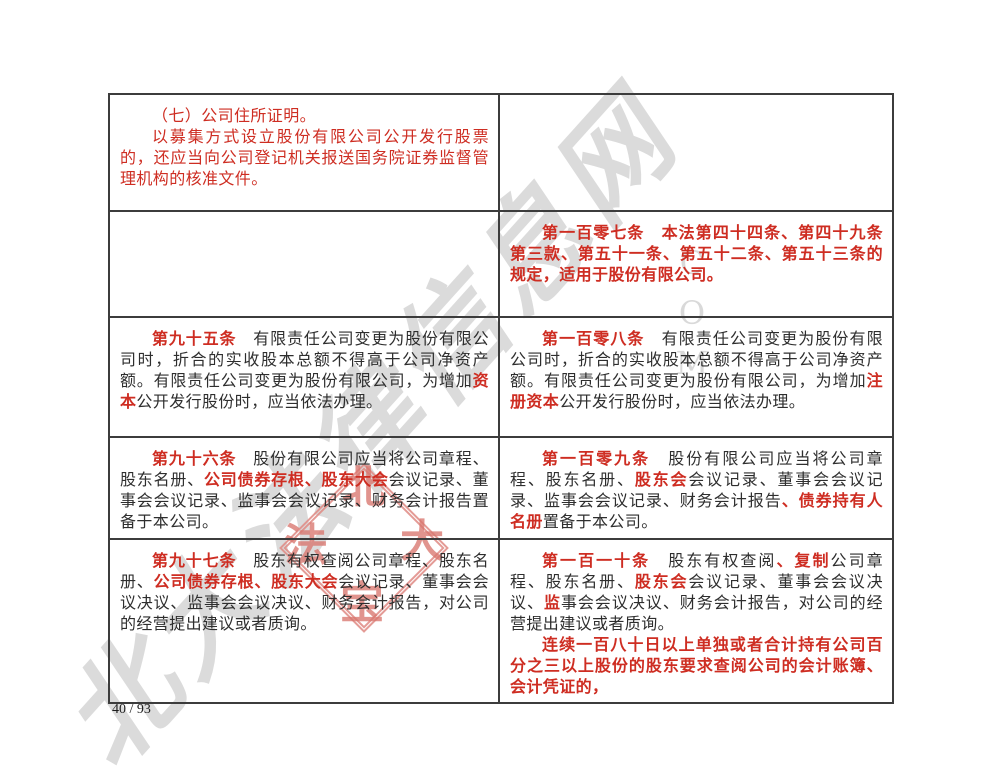 This screenshot has width=1000, height=772. What do you see at coordinates (600, 522) in the screenshot?
I see `body-text: 置备于本公司。` at bounding box center [600, 522].